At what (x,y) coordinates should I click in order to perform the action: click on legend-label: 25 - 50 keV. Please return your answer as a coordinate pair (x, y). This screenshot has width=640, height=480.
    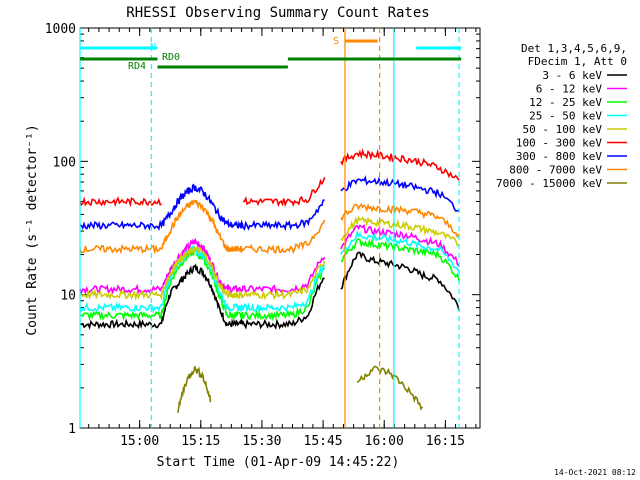
    Looking at the image, I should click on (565, 116).